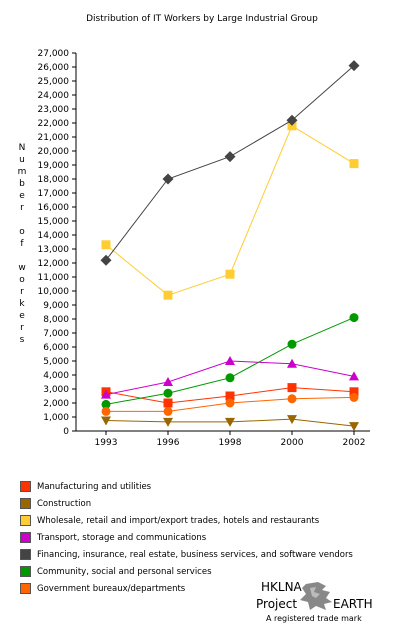 This screenshot has height=638, width=404. What do you see at coordinates (54, 222) in the screenshot?
I see `y-tick-label: 15,000` at bounding box center [54, 222].